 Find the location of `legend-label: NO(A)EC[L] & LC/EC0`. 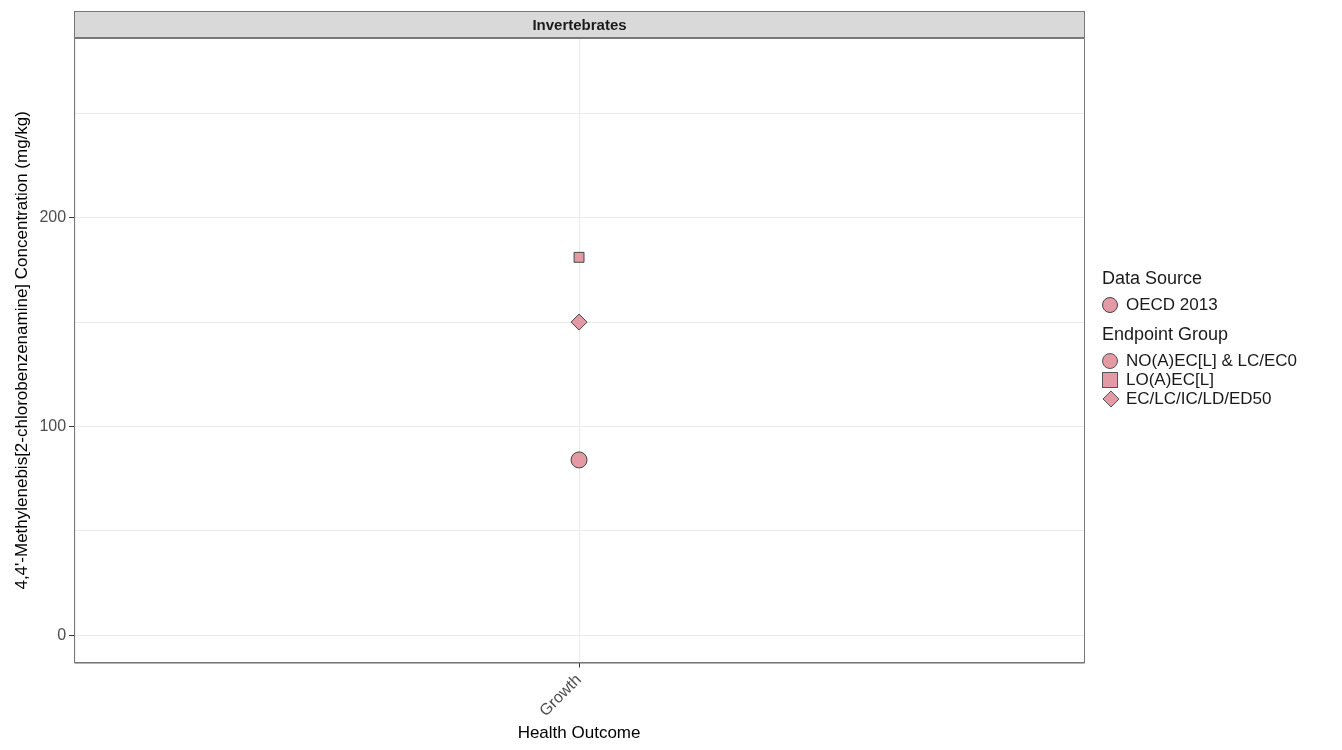

legend-label: NO(A)EC[L] & LC/EC0 is located at coordinates (1211, 360).